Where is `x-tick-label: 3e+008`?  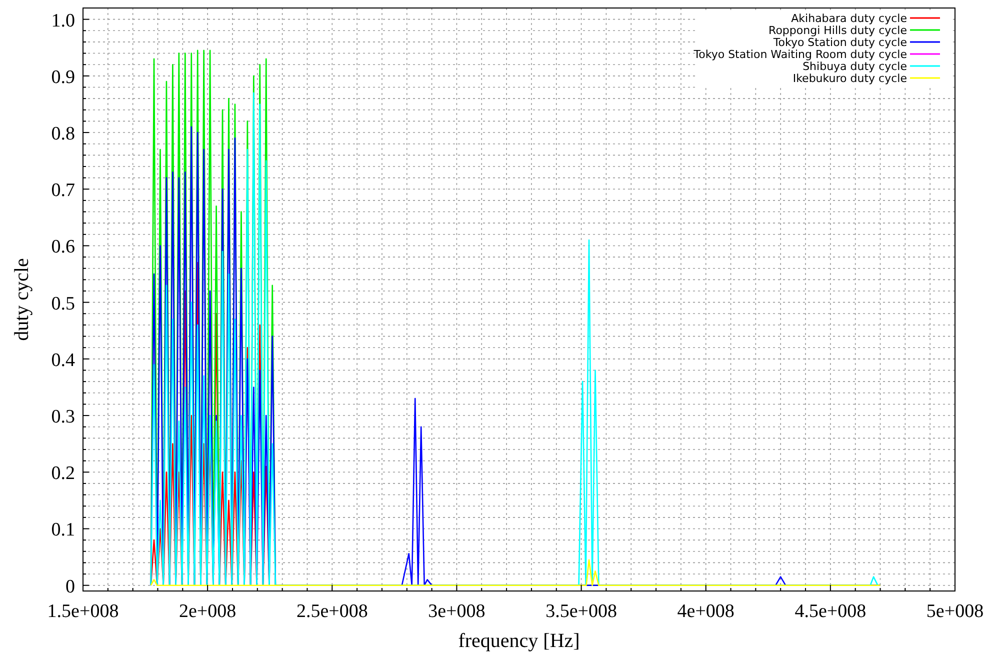
x-tick-label: 3e+008 is located at coordinates (457, 611).